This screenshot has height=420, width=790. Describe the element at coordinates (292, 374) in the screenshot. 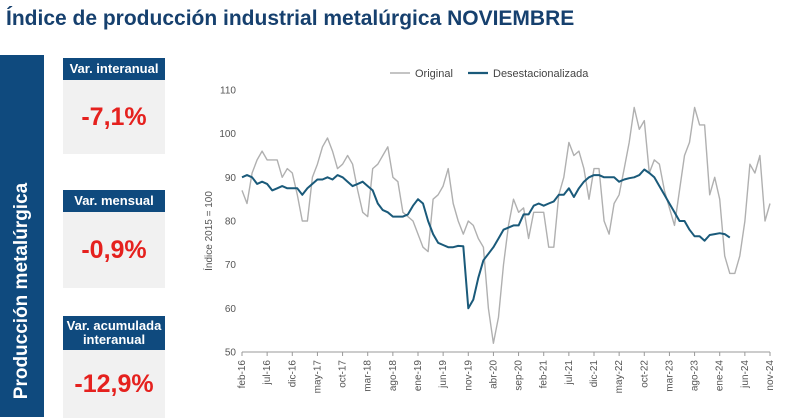

I see `x-tick-label: dic-16` at that location.